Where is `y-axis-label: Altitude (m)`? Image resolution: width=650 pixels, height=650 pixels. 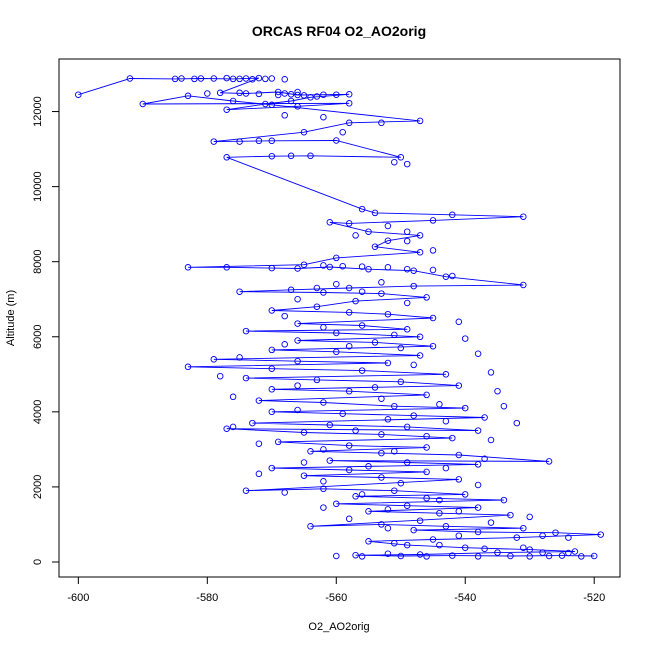
y-axis-label: Altitude (m) is located at coordinates (11, 318).